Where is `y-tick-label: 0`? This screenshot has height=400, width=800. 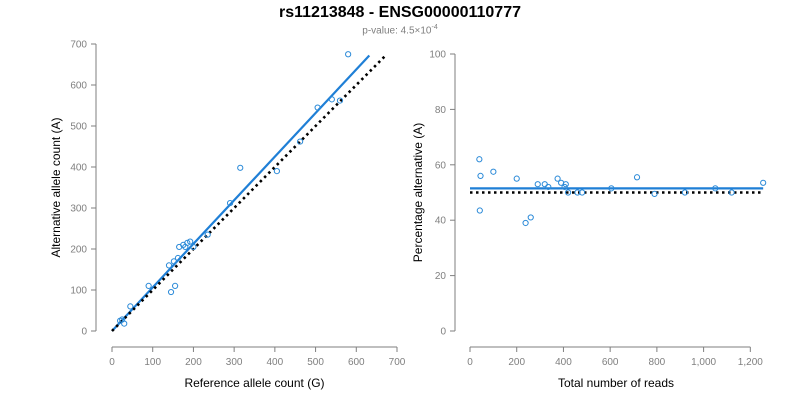
y-tick-label: 0 is located at coordinates (84, 332).